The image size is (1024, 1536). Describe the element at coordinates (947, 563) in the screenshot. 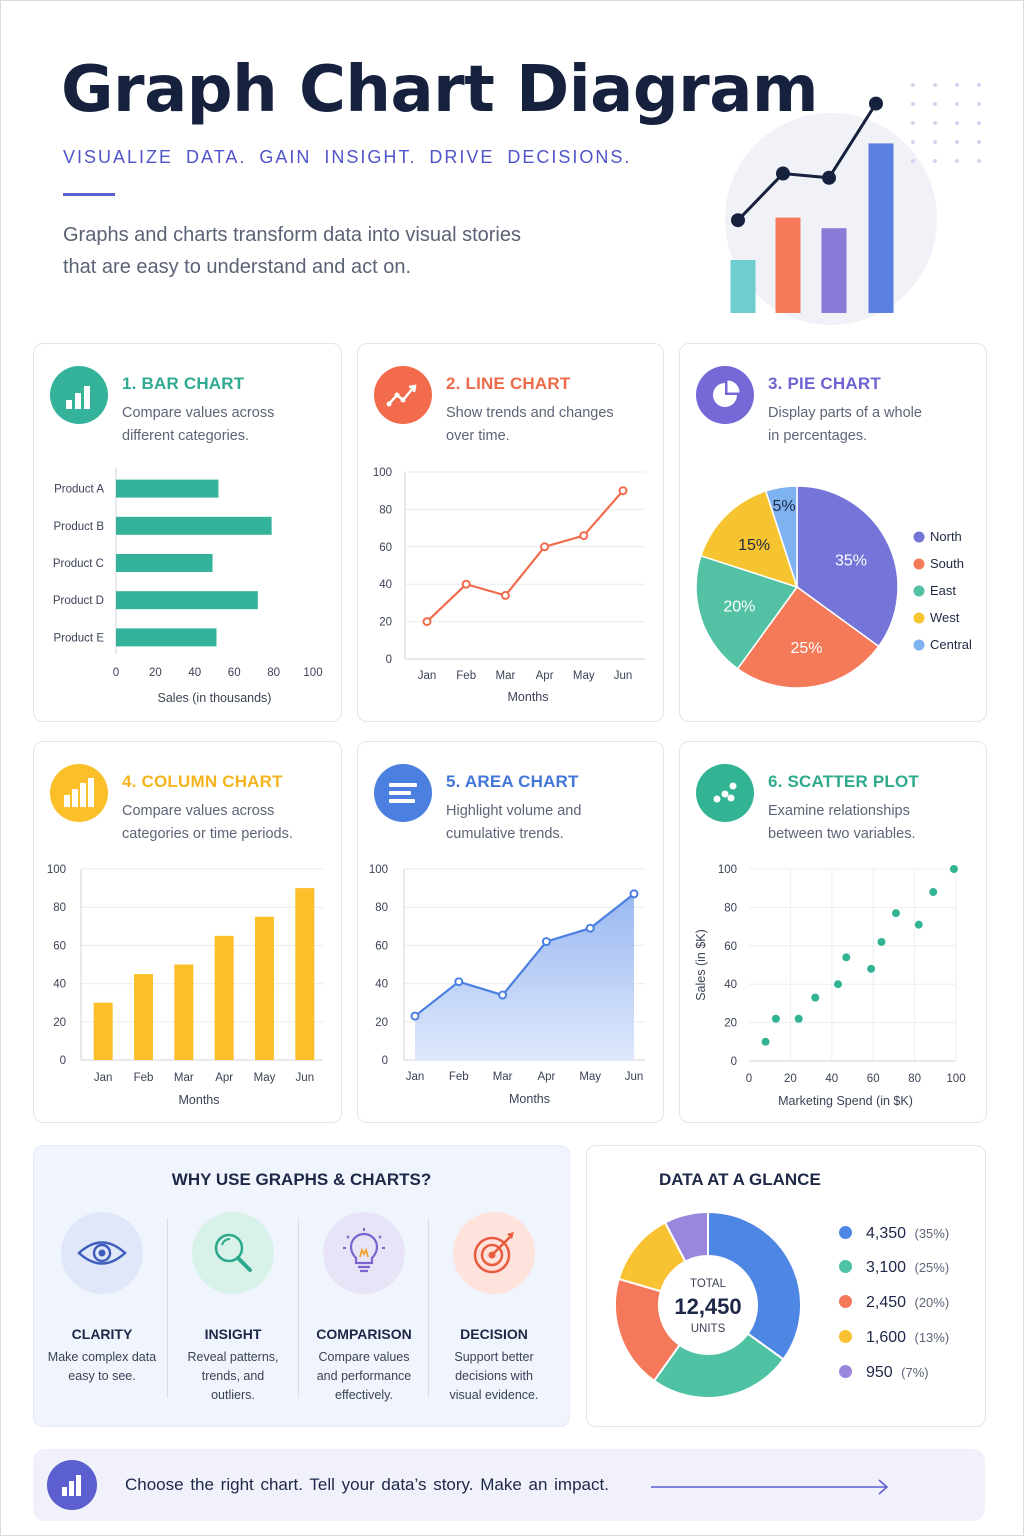

I see `legend-label: South` at that location.